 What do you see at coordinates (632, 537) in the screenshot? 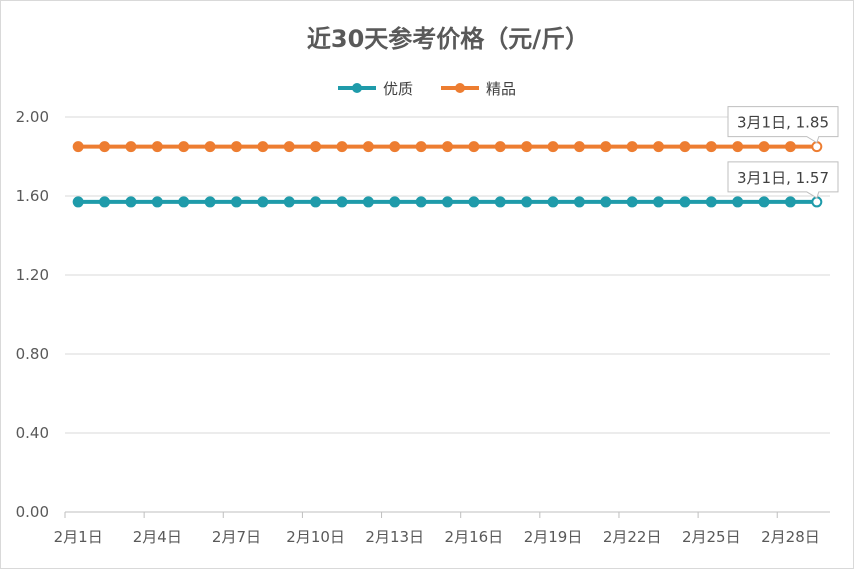
I see `x-tick-label: 2月22日` at bounding box center [632, 537].